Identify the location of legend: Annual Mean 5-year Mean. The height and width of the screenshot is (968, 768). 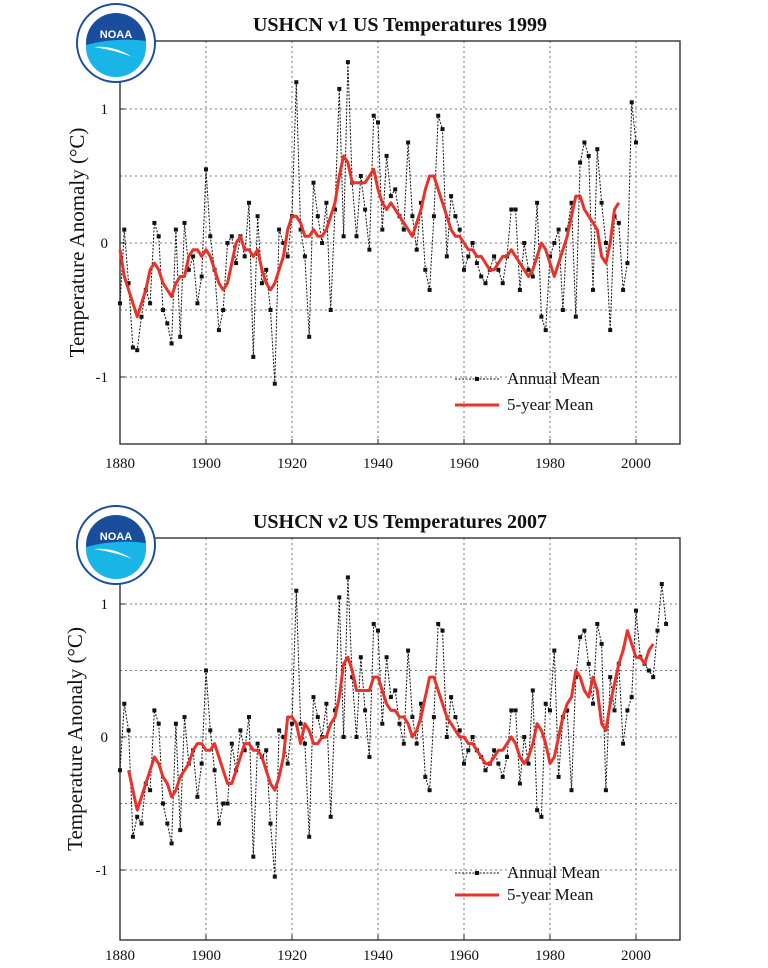
(528, 391).